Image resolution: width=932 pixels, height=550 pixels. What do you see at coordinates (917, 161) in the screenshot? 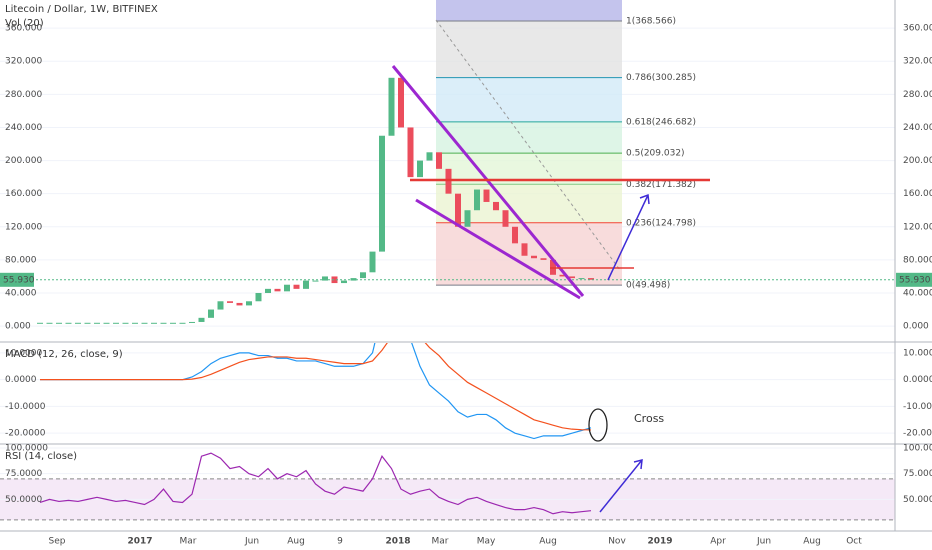
I see `price-tick-label: 200.000` at bounding box center [917, 161].